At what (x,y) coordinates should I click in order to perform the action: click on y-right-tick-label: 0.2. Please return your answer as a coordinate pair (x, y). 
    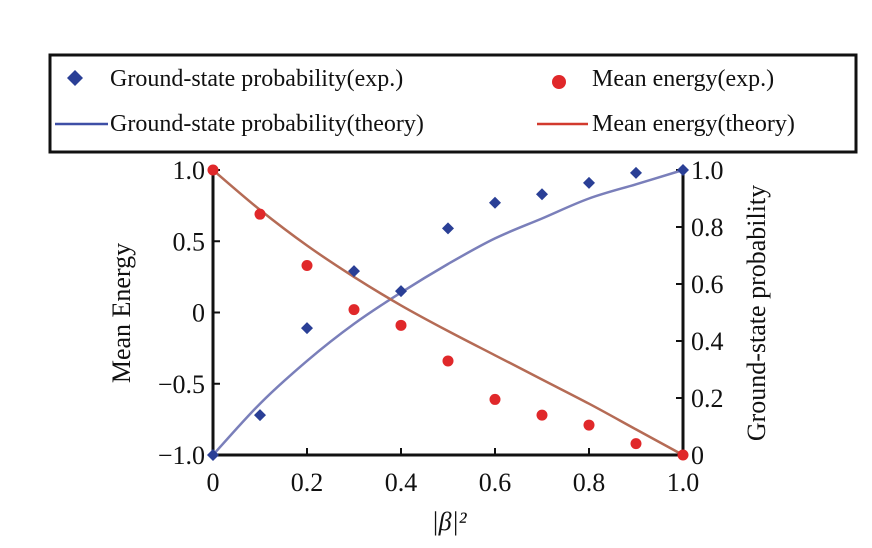
    Looking at the image, I should click on (707, 398).